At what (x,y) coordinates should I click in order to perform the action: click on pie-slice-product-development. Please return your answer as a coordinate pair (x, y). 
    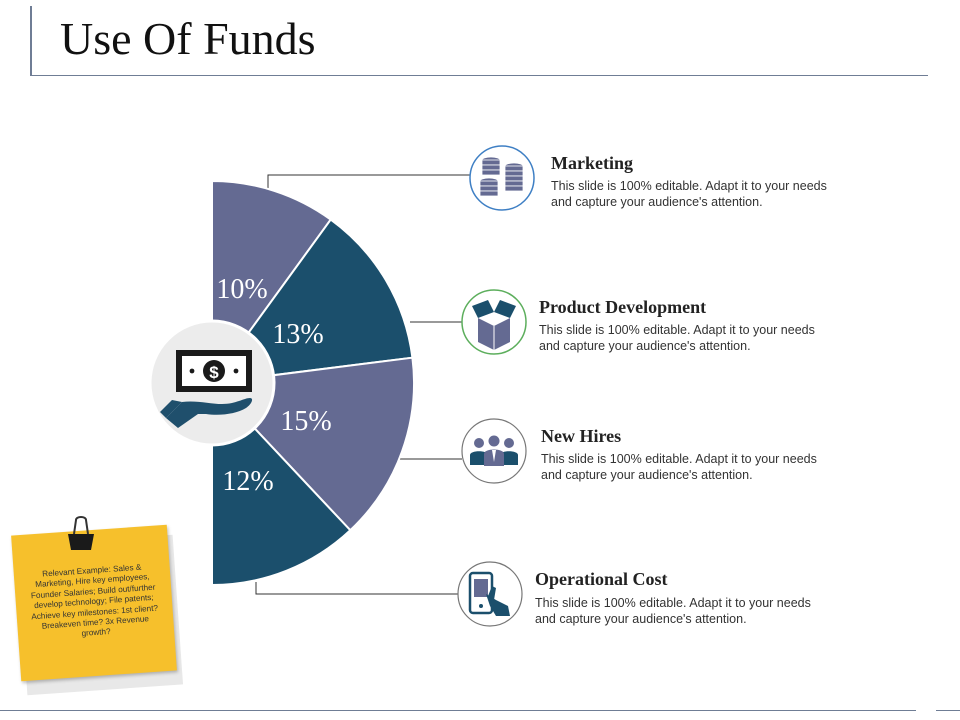
    Looking at the image, I should click on (311, 301).